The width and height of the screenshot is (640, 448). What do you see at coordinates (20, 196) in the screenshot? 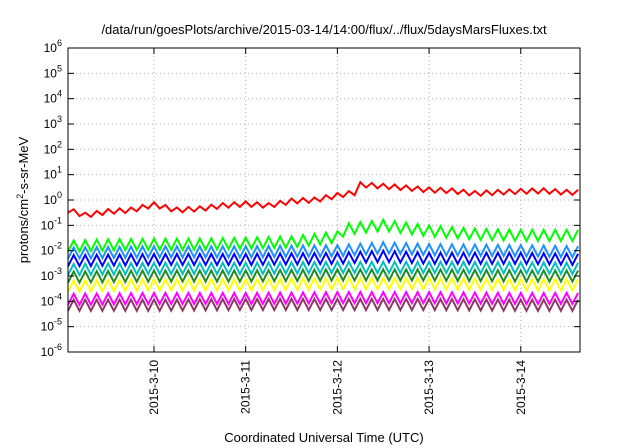
I see `y-axis-label-sup: 2` at bounding box center [20, 196].